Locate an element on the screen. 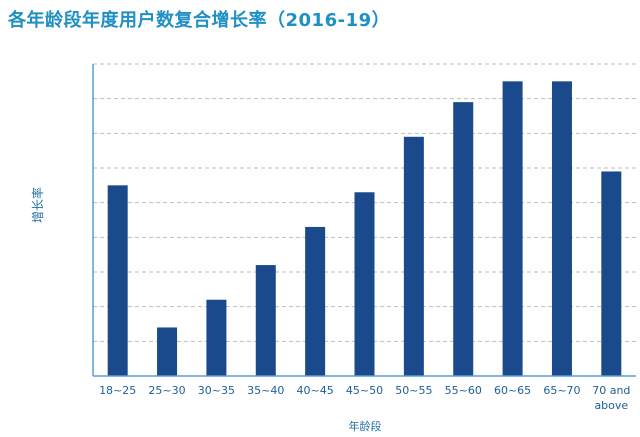  y-axis-label: 增长率 is located at coordinates (37, 205).